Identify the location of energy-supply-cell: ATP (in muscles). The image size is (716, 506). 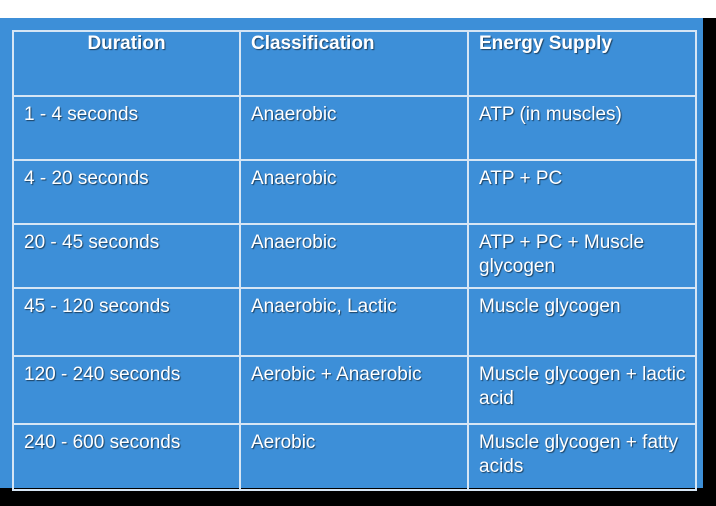
(582, 128).